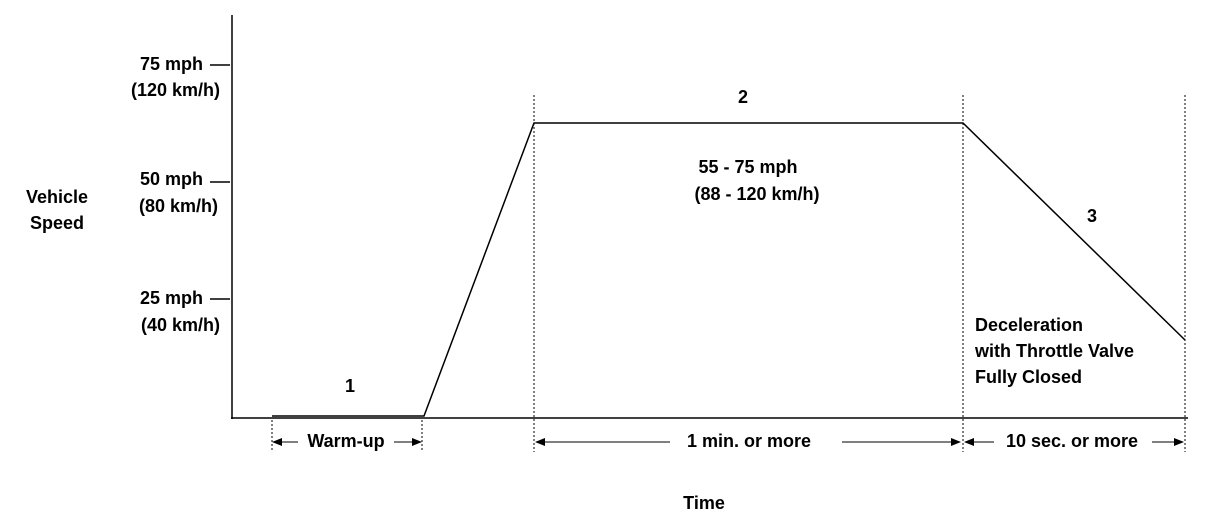 The width and height of the screenshot is (1216, 532). Describe the element at coordinates (180, 325) in the screenshot. I see `tick-label: (40 km/h)` at that location.